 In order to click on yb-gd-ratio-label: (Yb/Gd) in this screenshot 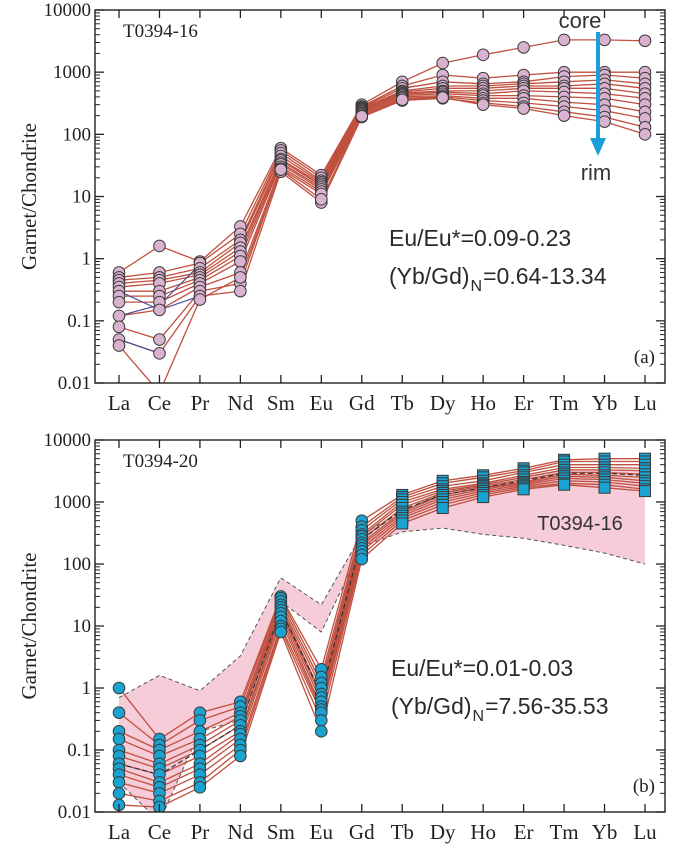, I will do `click(429, 276)`.